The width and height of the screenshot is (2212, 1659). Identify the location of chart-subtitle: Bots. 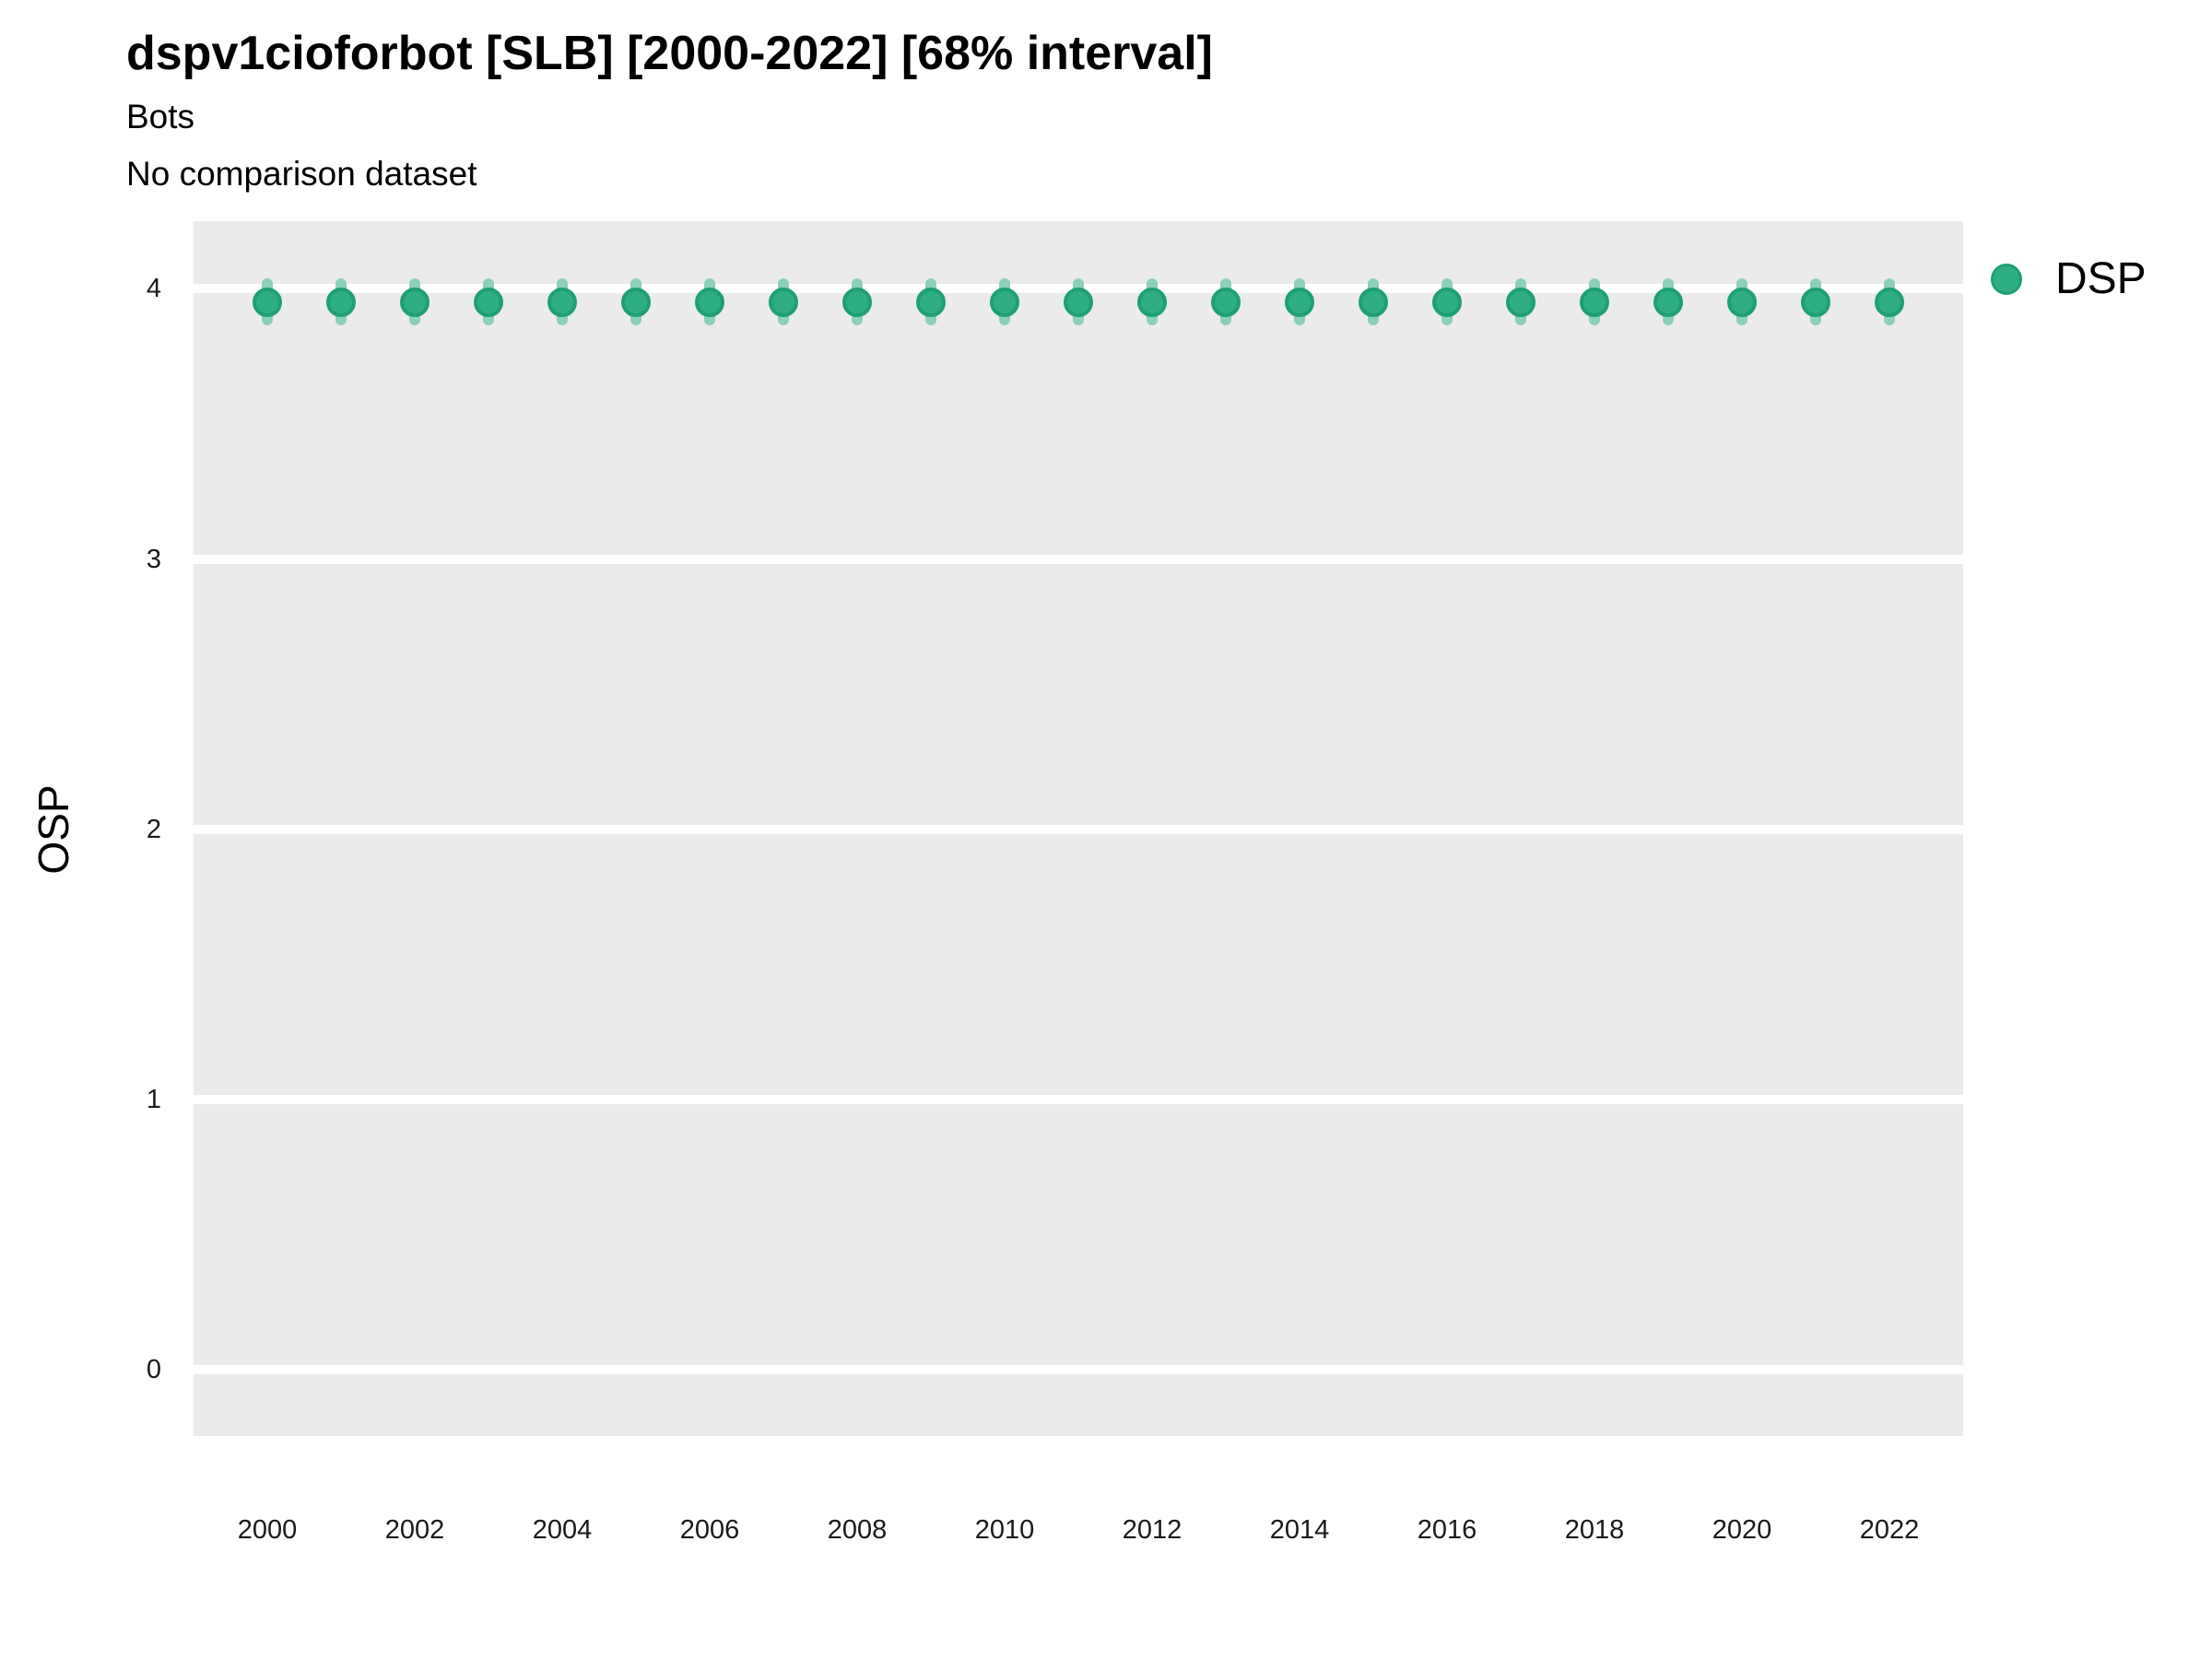
(160, 116).